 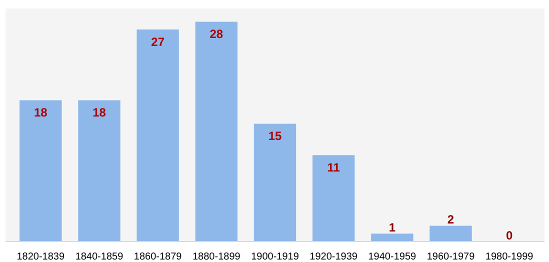 I want to click on data-label: 15, so click(x=275, y=136).